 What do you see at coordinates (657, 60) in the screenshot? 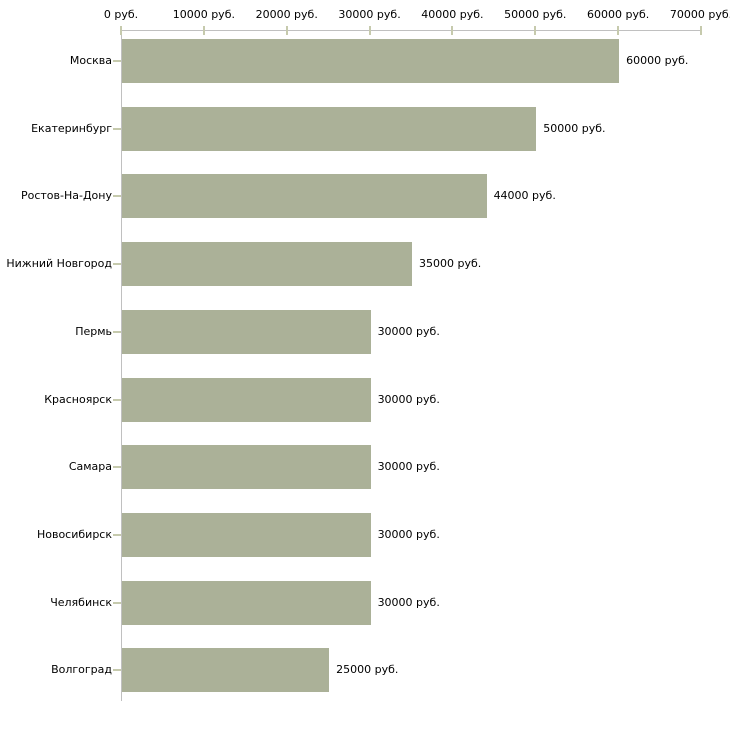
I see `value-label: 60000 руб.` at bounding box center [657, 60].